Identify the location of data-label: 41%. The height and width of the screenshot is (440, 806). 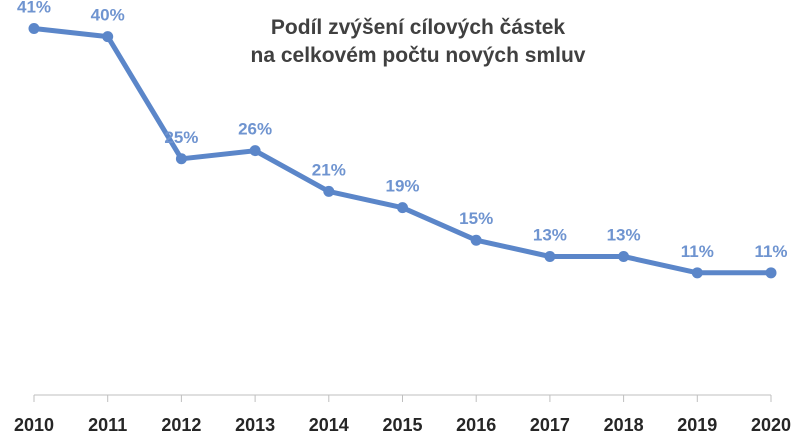
(34, 8).